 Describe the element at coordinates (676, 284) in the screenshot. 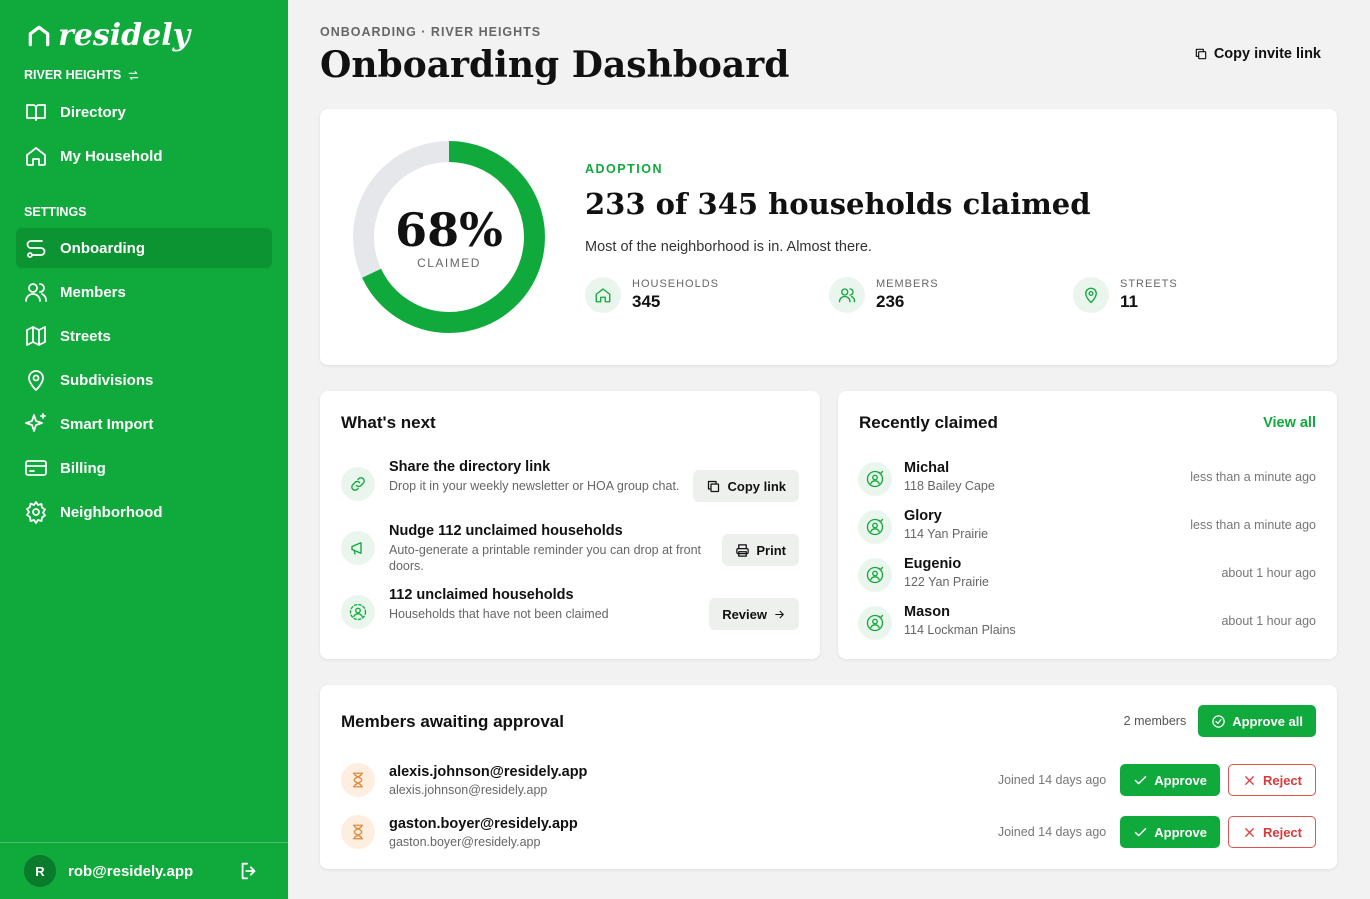

I see `stat-label: HOUSEHOLDS` at that location.